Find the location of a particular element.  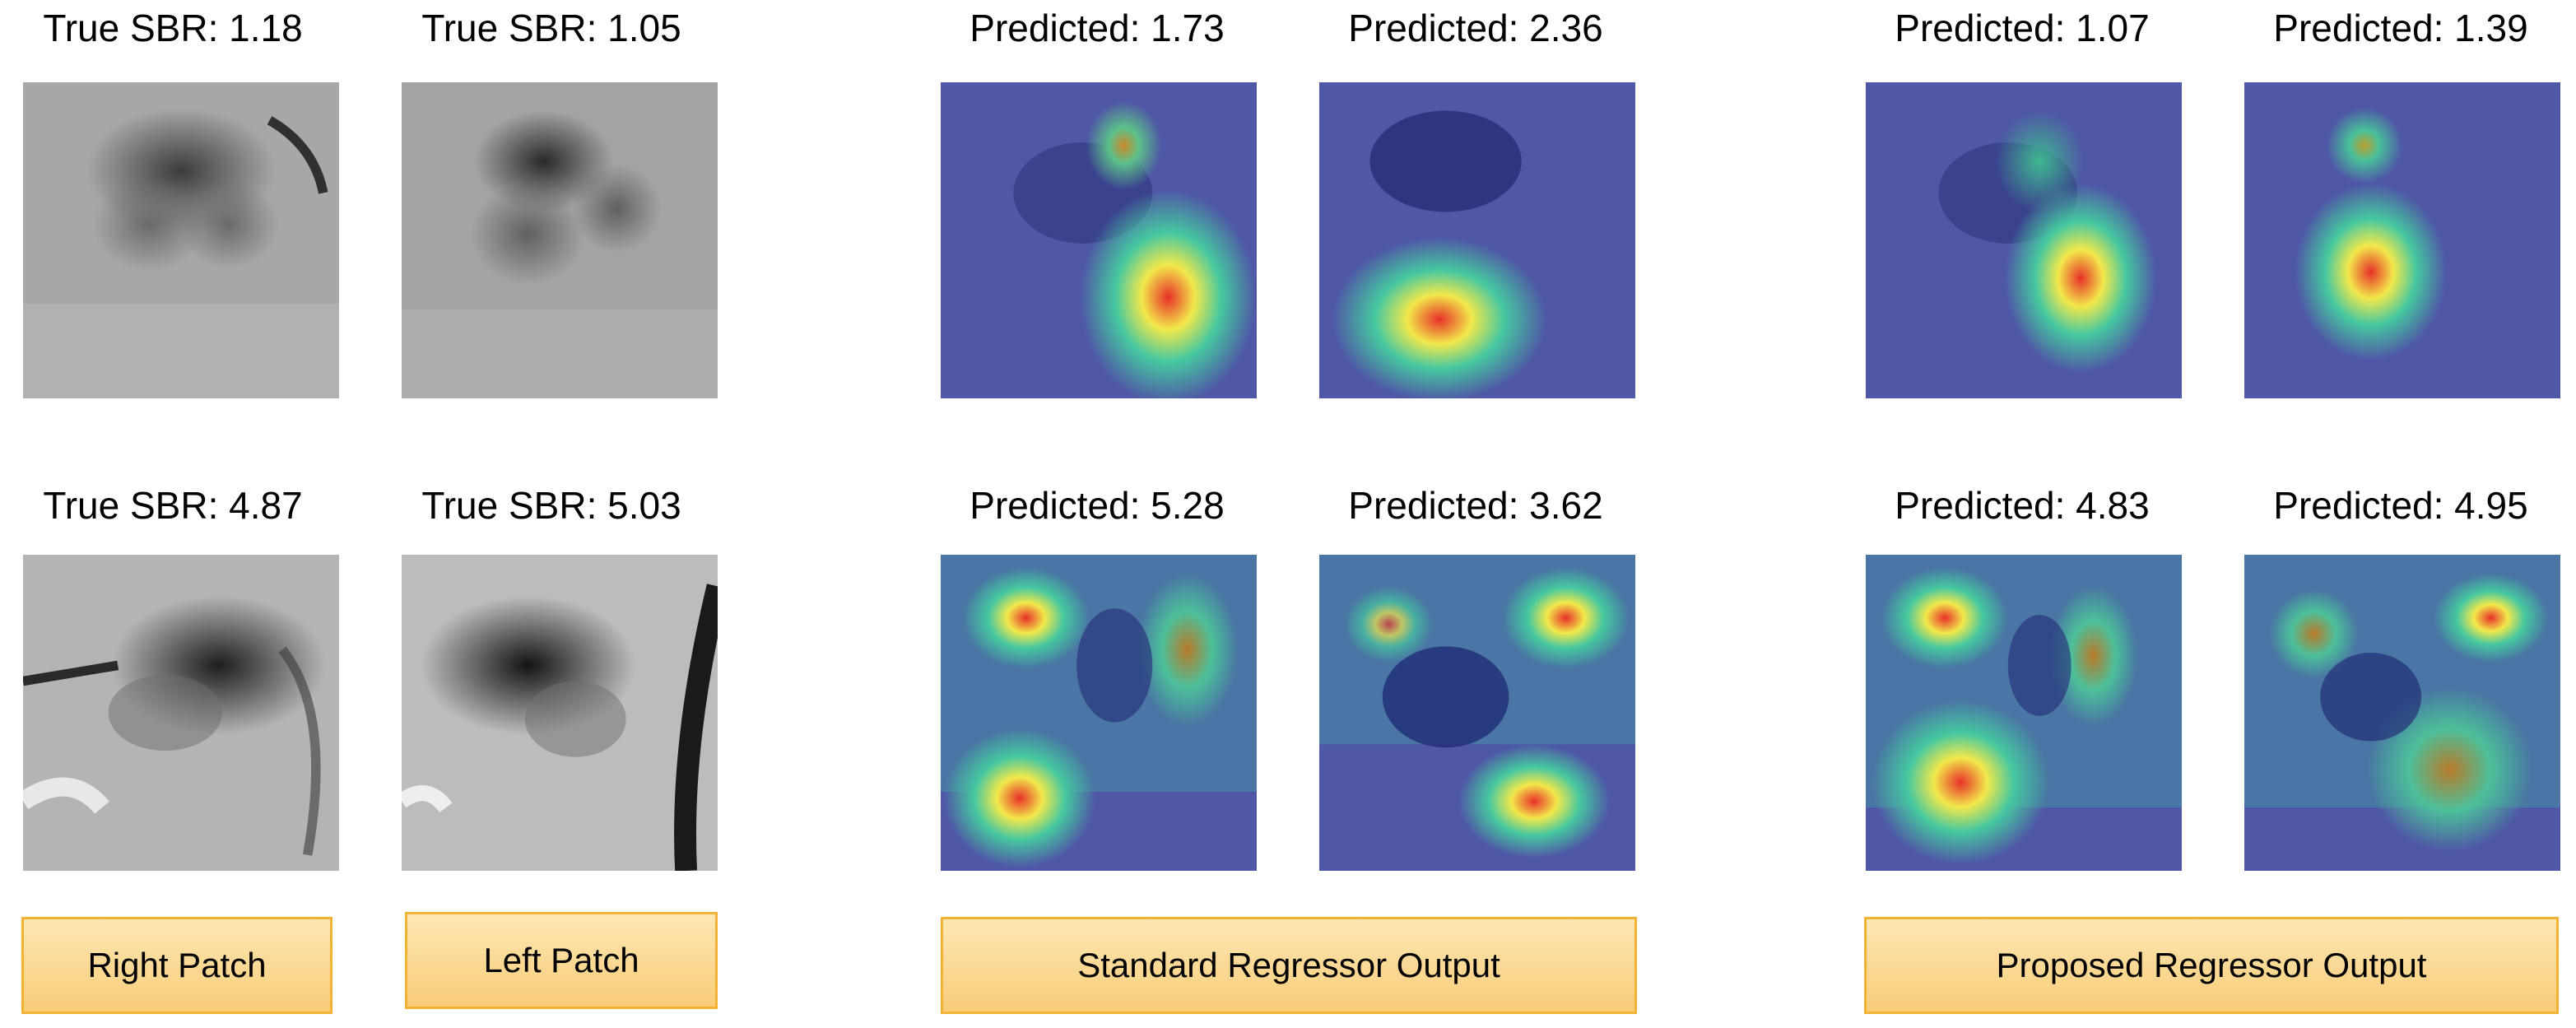

caption-right-patch: Right Patch is located at coordinates (176, 965).